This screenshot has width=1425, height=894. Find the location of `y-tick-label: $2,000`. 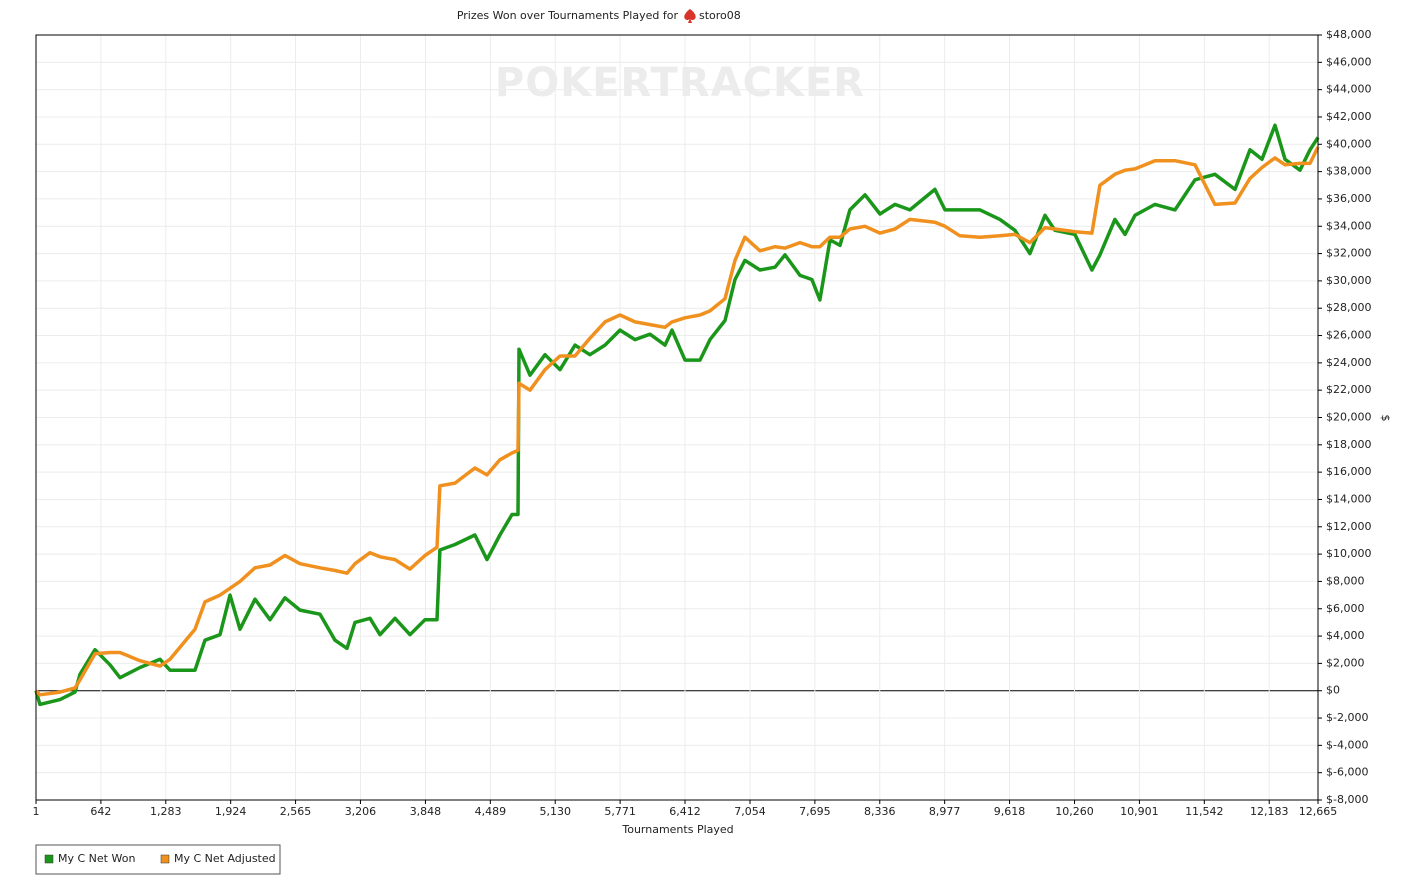

y-tick-label: $2,000 is located at coordinates (1345, 662).